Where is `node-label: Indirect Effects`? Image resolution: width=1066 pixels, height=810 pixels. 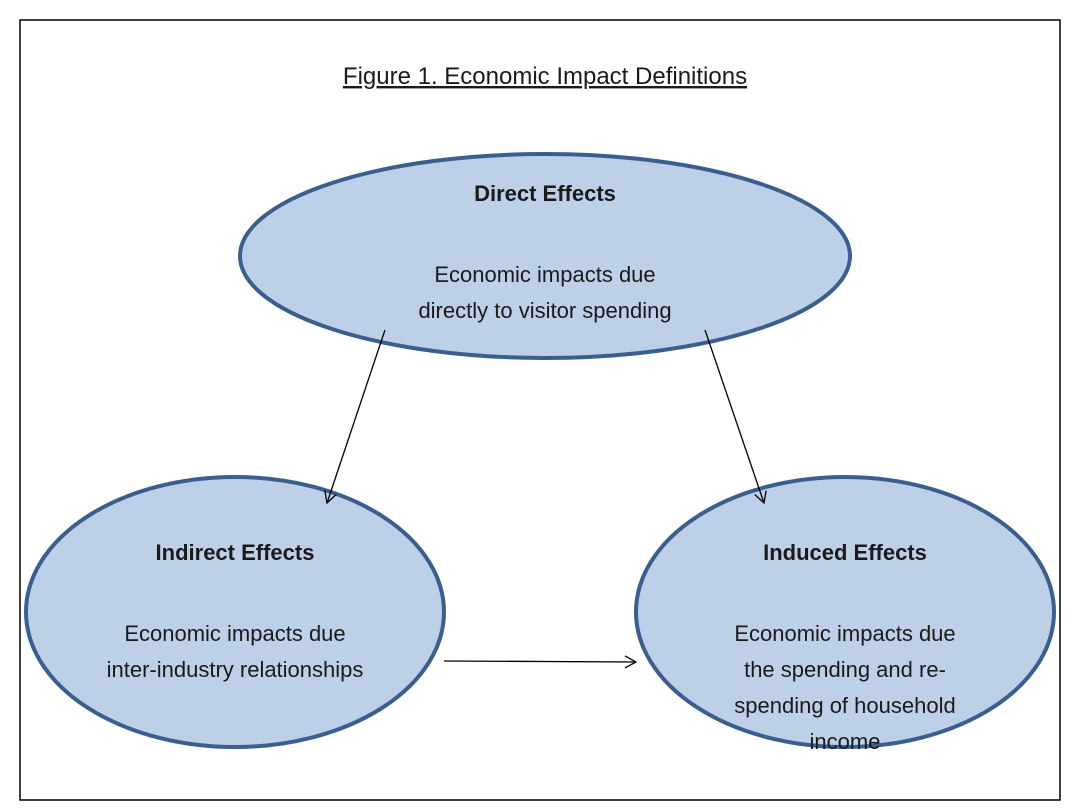
node-label: Indirect Effects is located at coordinates (235, 552).